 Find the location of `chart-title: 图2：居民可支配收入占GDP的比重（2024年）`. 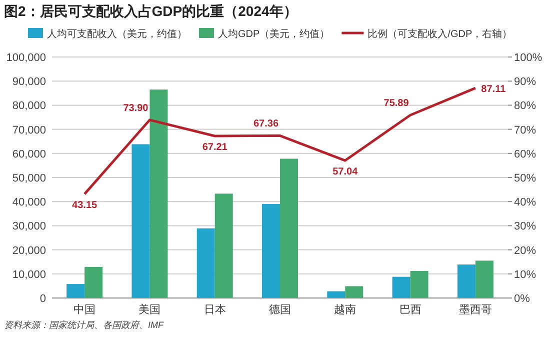

chart-title: 图2：居民可支配收入占GDP的比重（2024年） is located at coordinates (151, 11).